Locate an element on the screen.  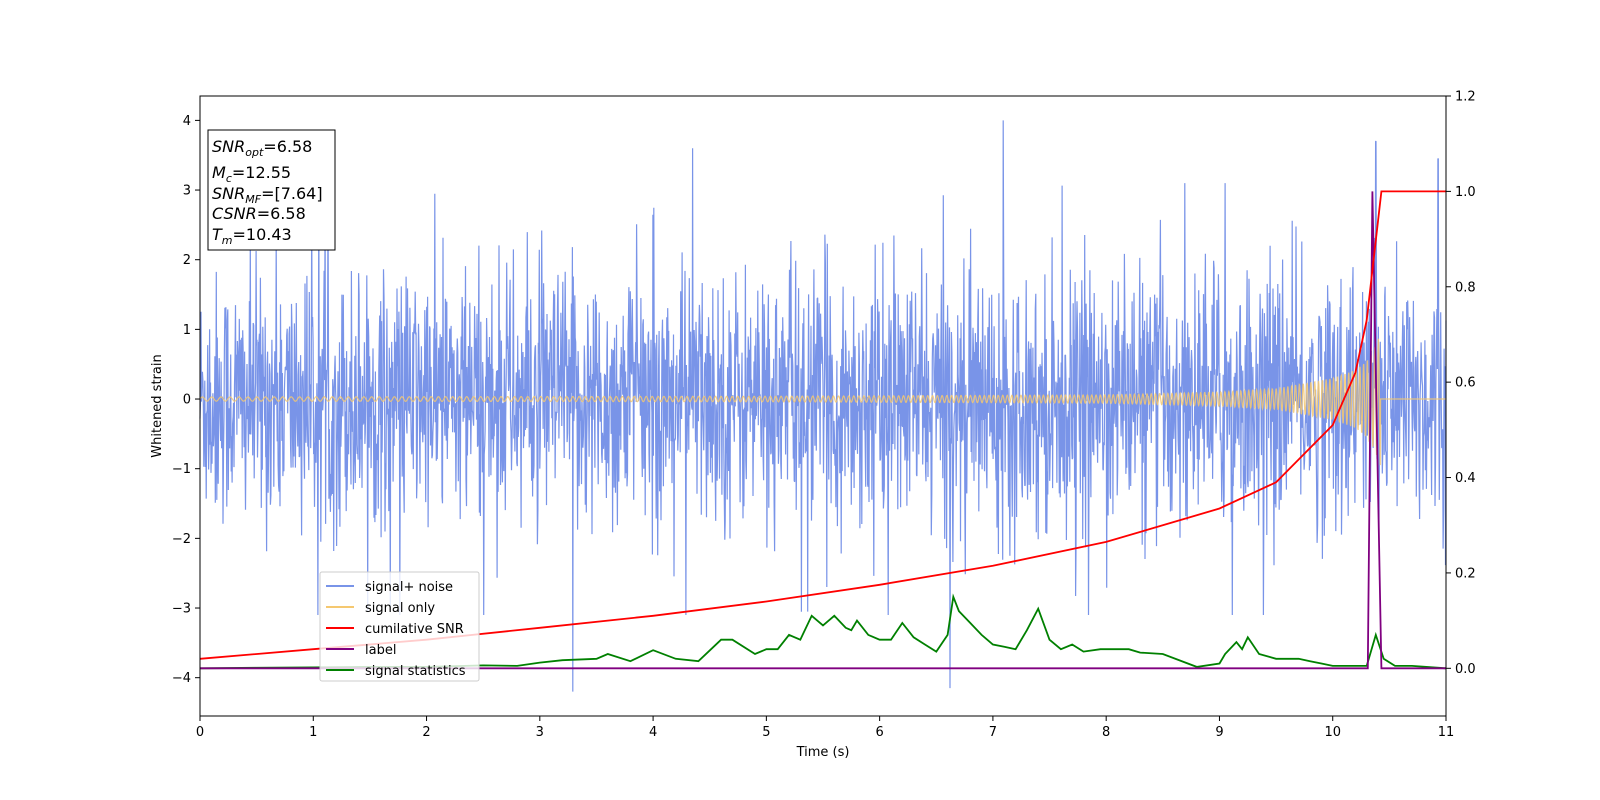
x-tick-label: 9 is located at coordinates (1219, 732).